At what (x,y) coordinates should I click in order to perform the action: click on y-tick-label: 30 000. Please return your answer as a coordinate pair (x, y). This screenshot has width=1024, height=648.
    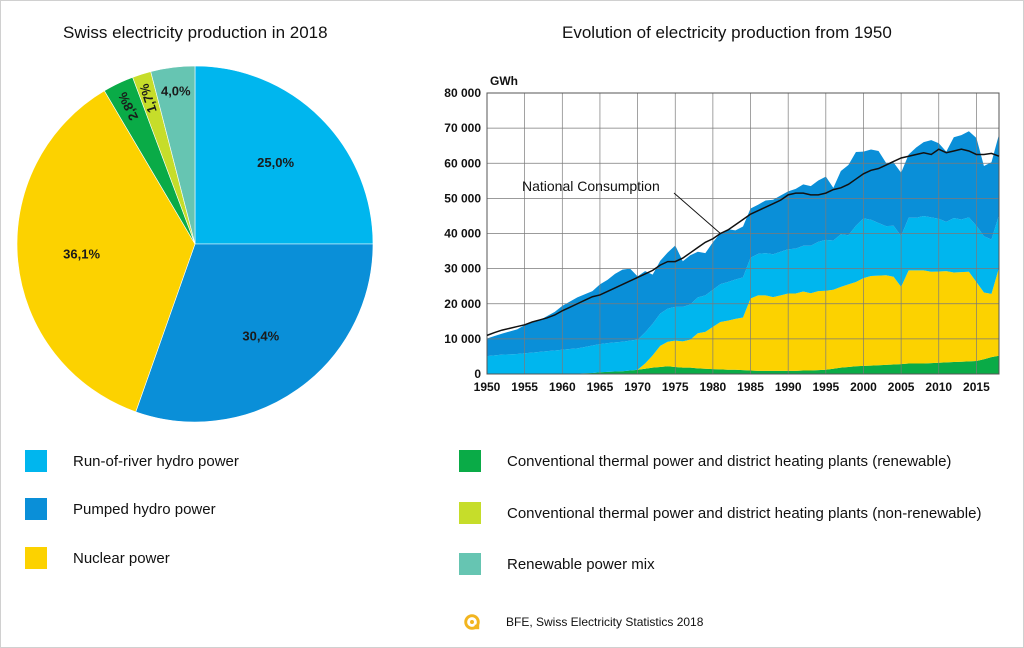
    Looking at the image, I should click on (462, 269).